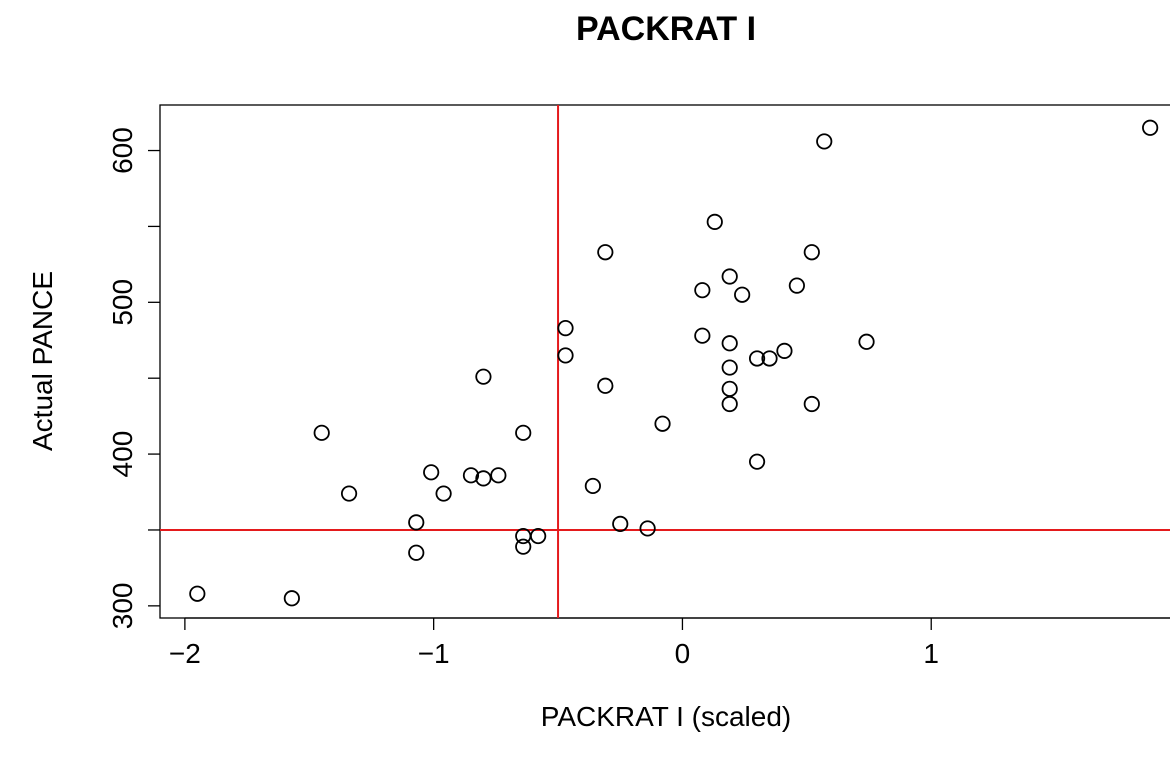 This screenshot has width=1170, height=768. I want to click on x-tick-label: 0, so click(683, 653).